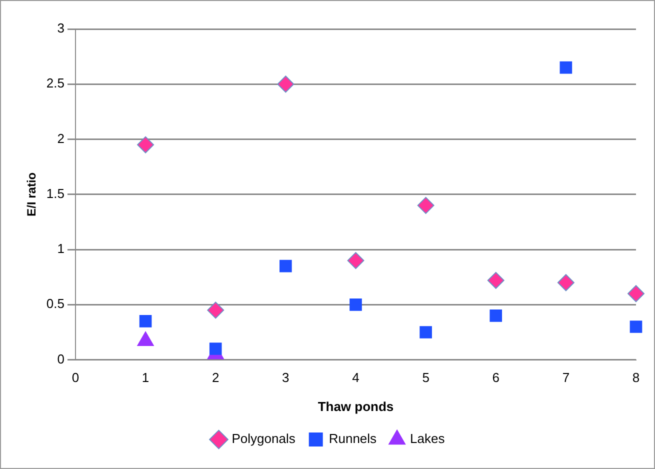  I want to click on x-axis-title: Thaw ponds, so click(356, 406).